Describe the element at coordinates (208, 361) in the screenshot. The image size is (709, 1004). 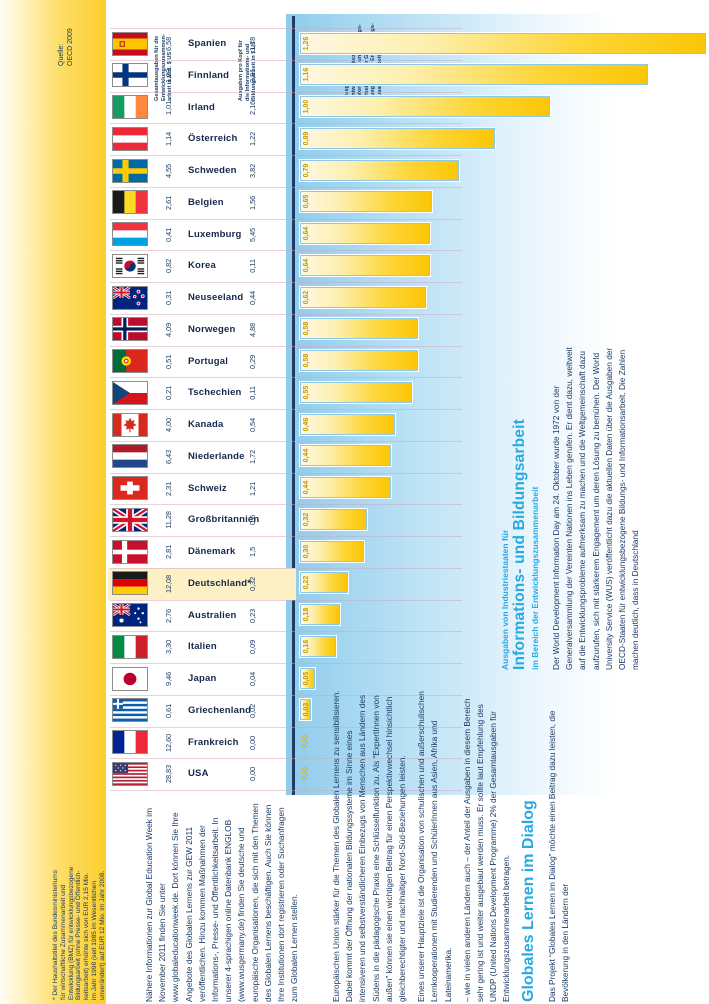
I see `country-name: Portugal` at that location.